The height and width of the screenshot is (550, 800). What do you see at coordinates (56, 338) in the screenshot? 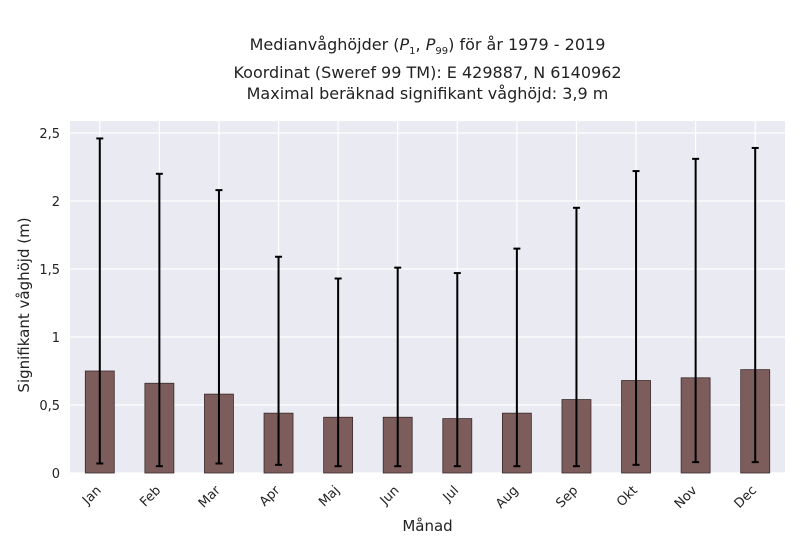
I see `y-tick-label: 1` at bounding box center [56, 338].